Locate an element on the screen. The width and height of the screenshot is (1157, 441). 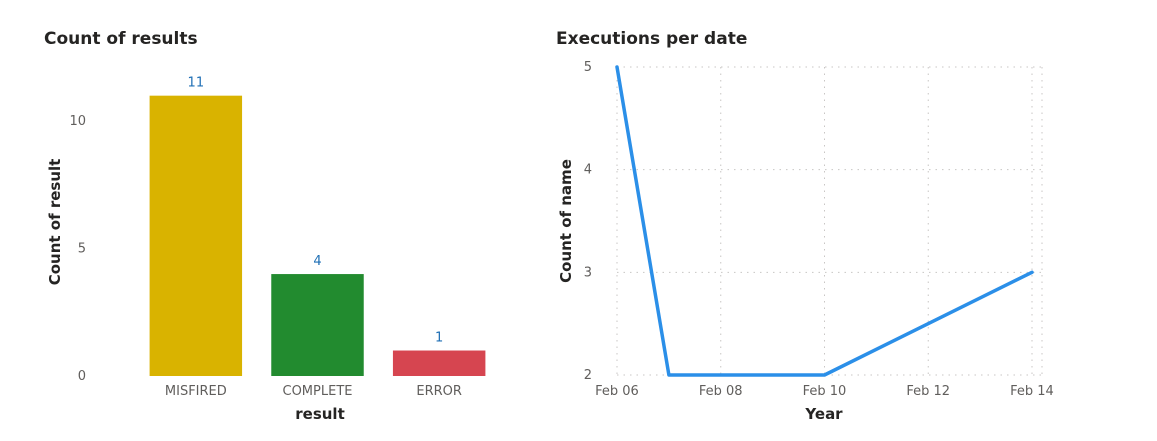
bar-data-label: 11 is located at coordinates (196, 83).